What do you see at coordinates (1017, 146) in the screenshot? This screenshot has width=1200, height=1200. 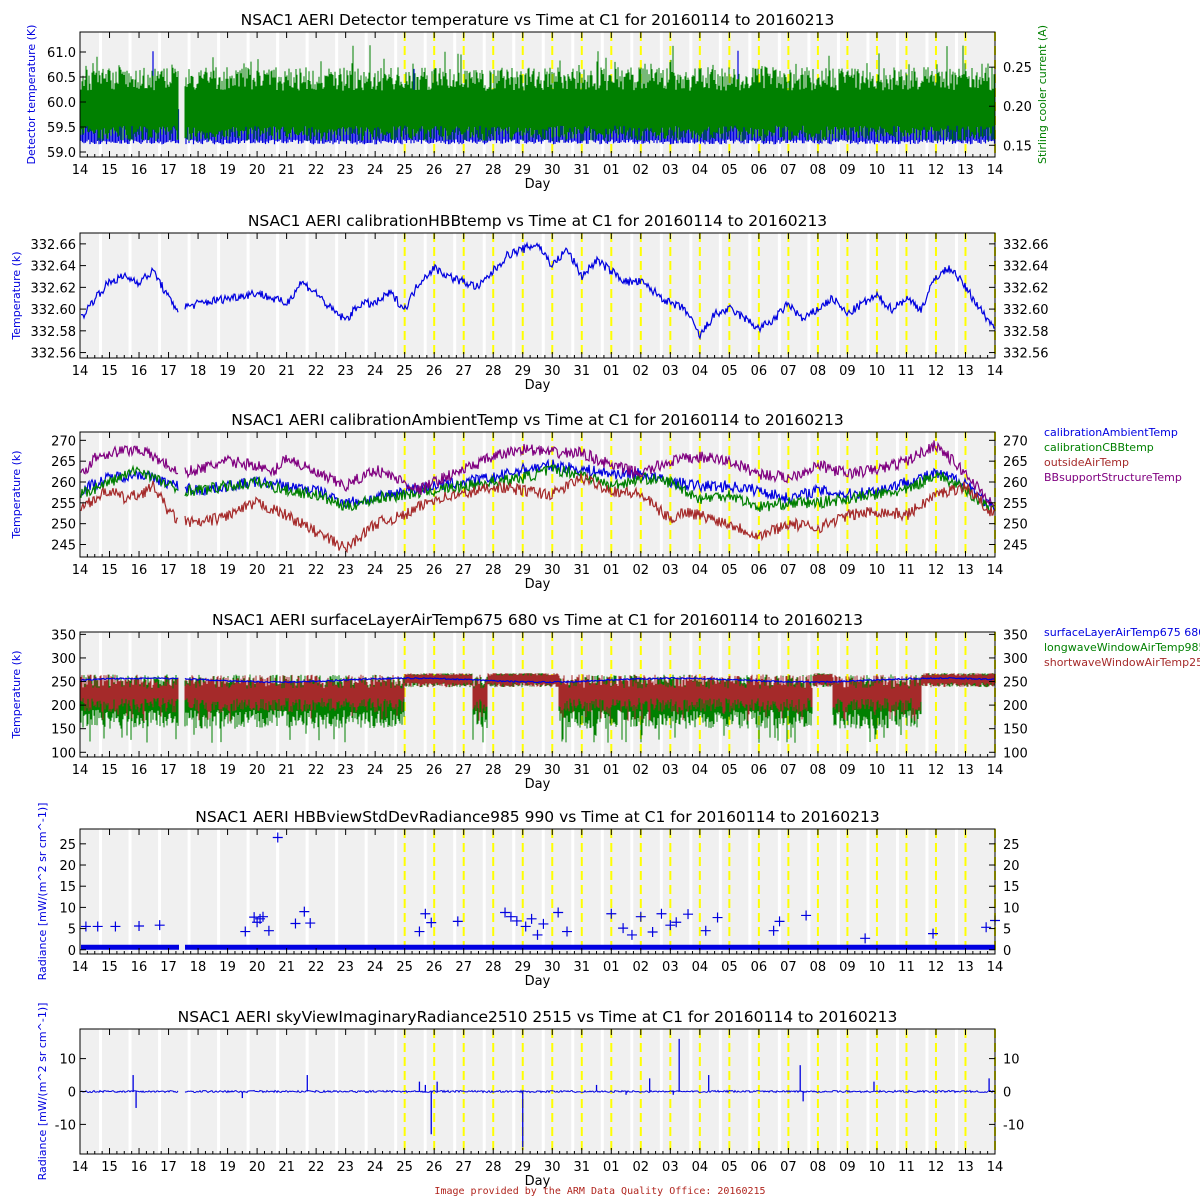 I see `y-tick-label-right: 0.15` at bounding box center [1017, 146].